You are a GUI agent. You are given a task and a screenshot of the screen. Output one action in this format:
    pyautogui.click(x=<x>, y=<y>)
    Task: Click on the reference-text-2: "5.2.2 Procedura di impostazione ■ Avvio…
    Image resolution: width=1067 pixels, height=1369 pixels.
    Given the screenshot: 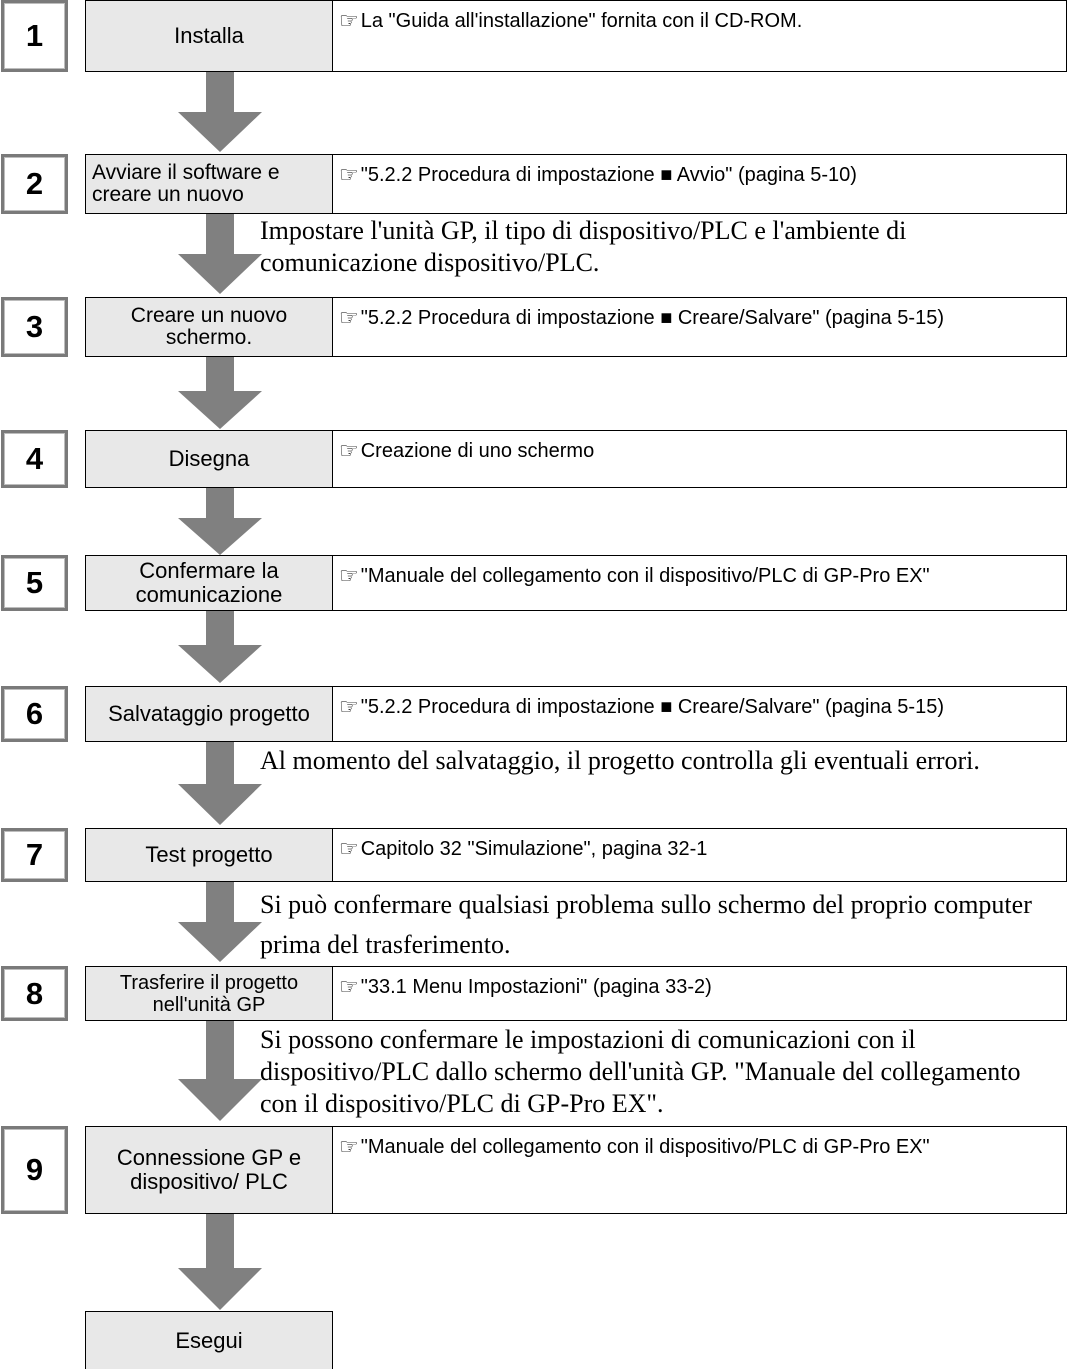 What is the action you would take?
    pyautogui.click(x=608, y=175)
    